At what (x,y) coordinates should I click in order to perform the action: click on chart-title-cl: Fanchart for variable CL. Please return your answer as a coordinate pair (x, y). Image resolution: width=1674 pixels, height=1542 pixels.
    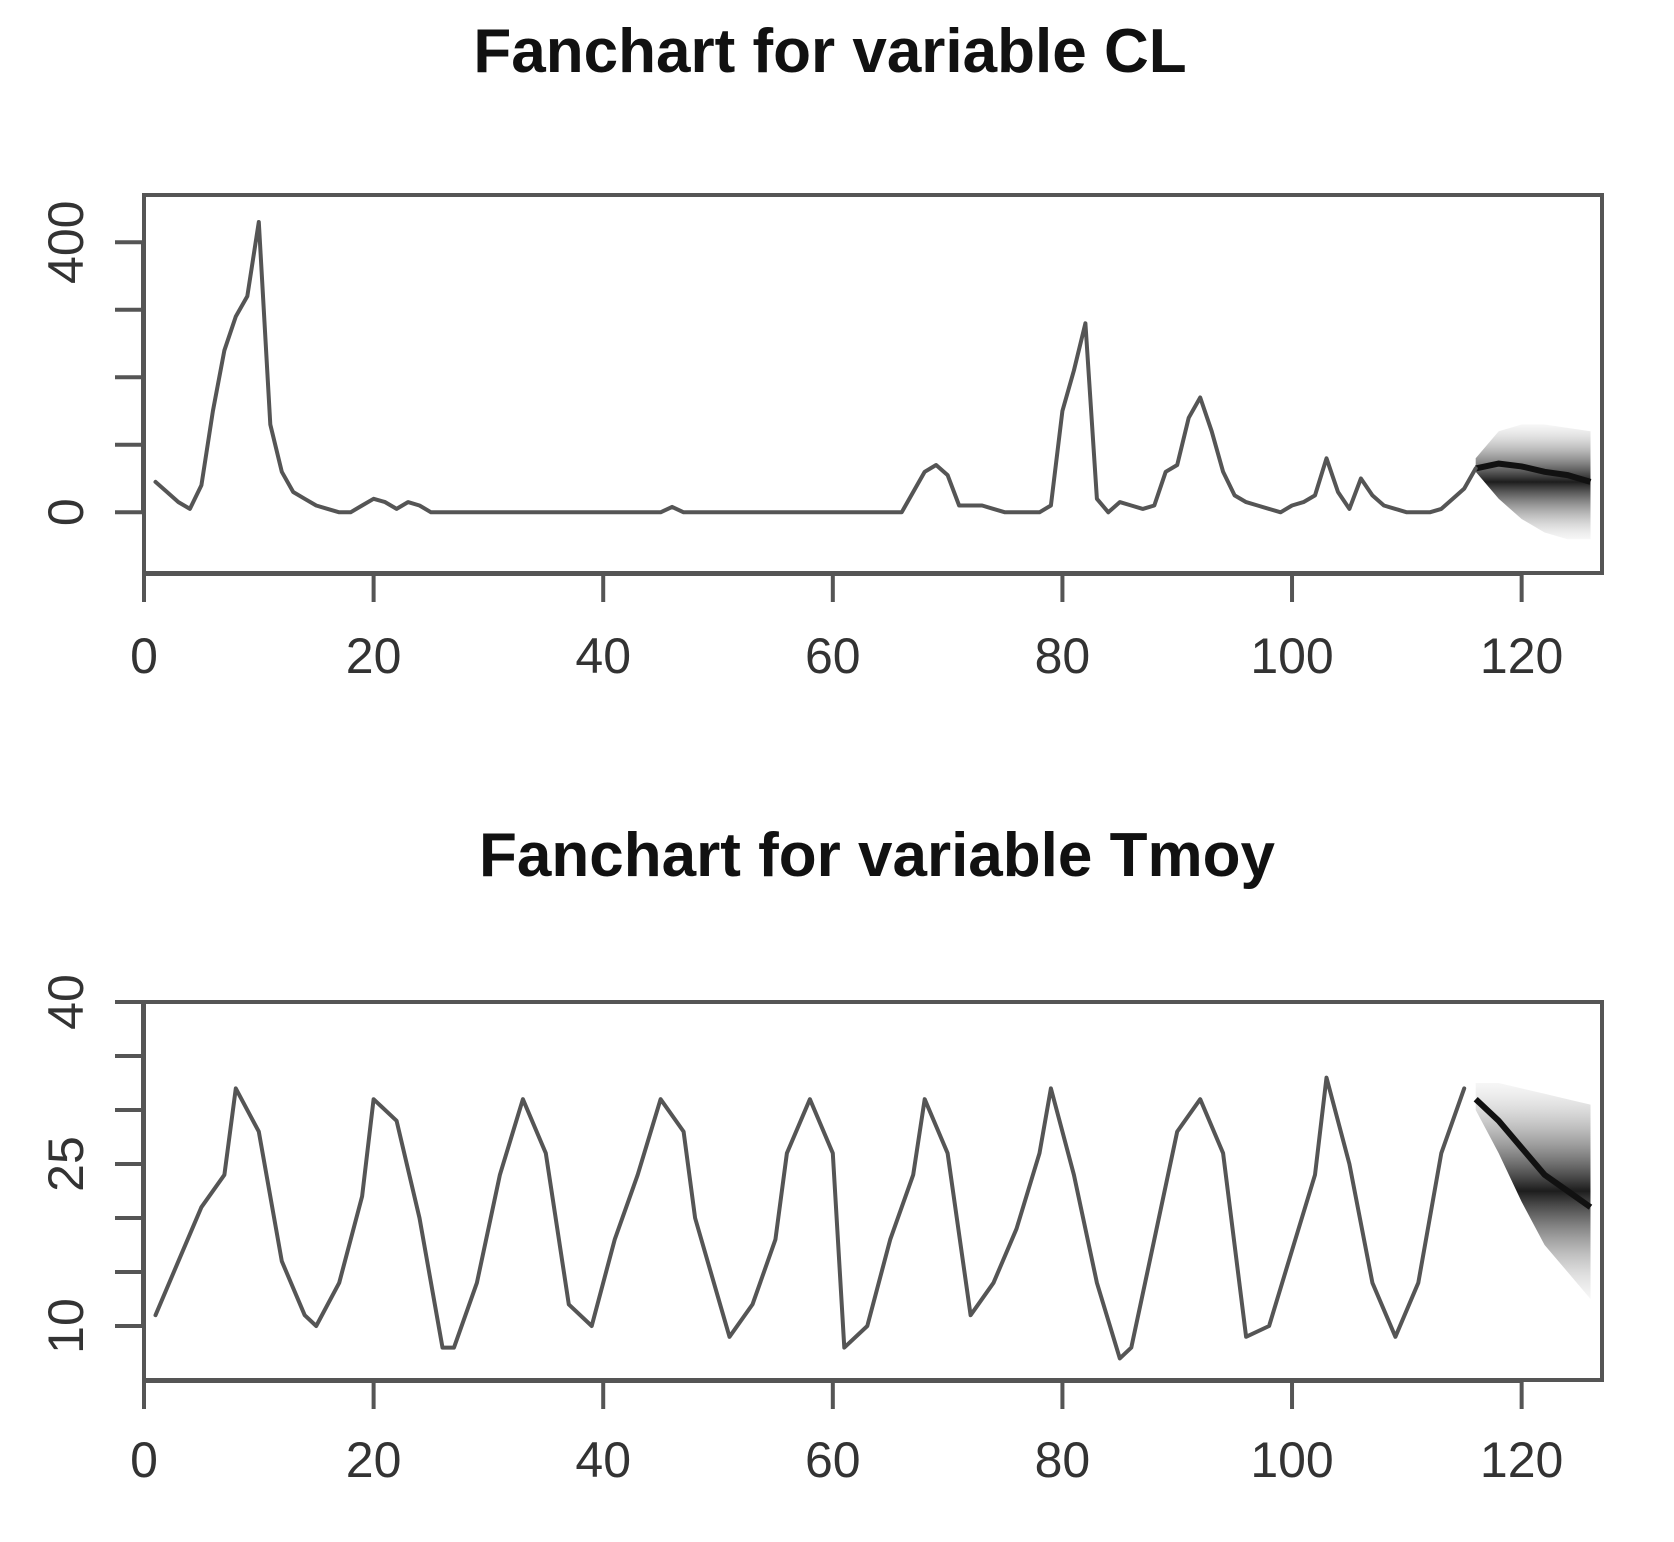
    Looking at the image, I should click on (829, 51).